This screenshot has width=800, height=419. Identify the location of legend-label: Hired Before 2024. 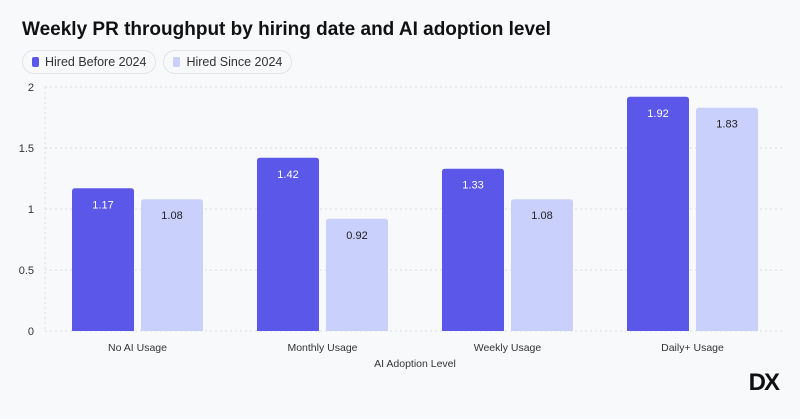
(96, 62).